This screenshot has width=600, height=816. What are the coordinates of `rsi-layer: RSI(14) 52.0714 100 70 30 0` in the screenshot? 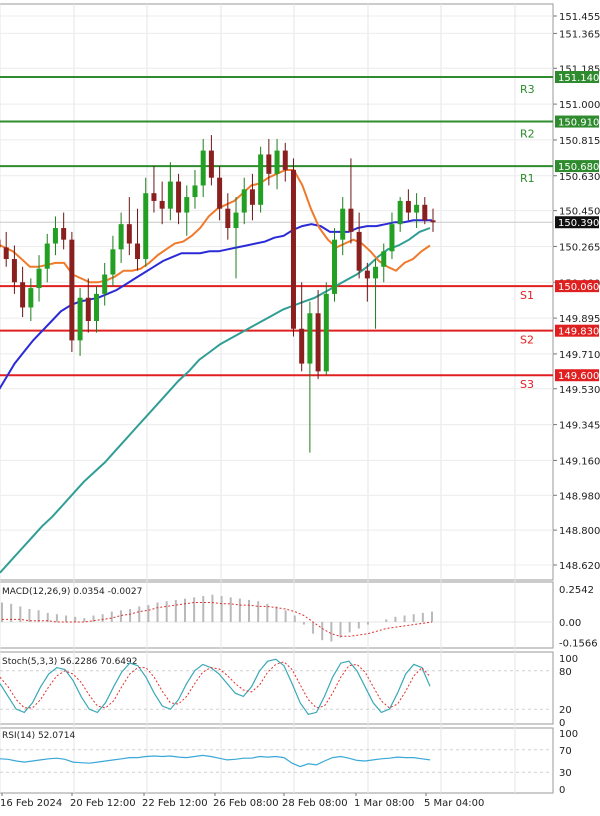 It's located at (289, 762).